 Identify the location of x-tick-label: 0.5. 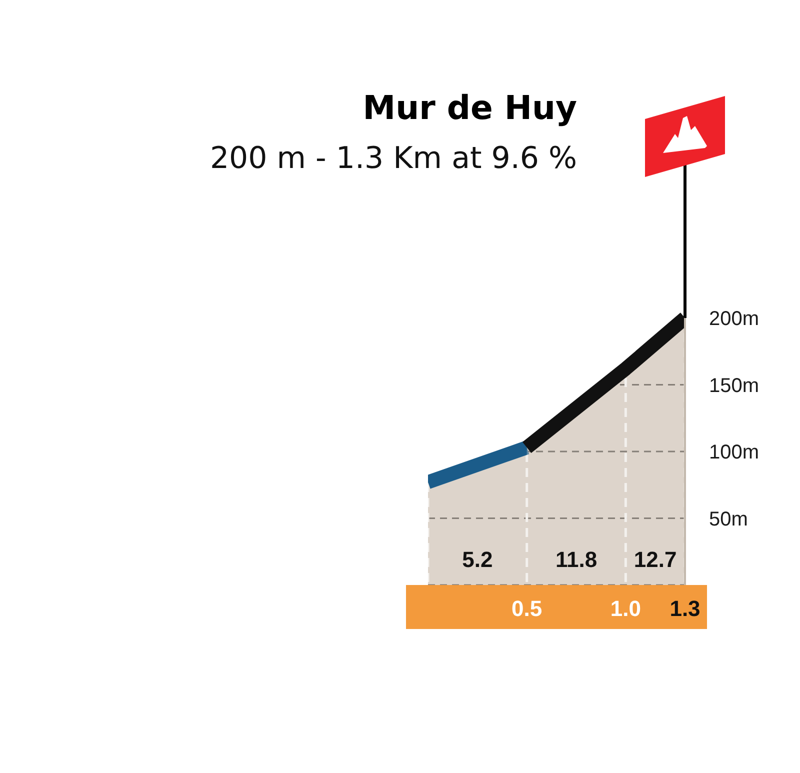
(527, 608).